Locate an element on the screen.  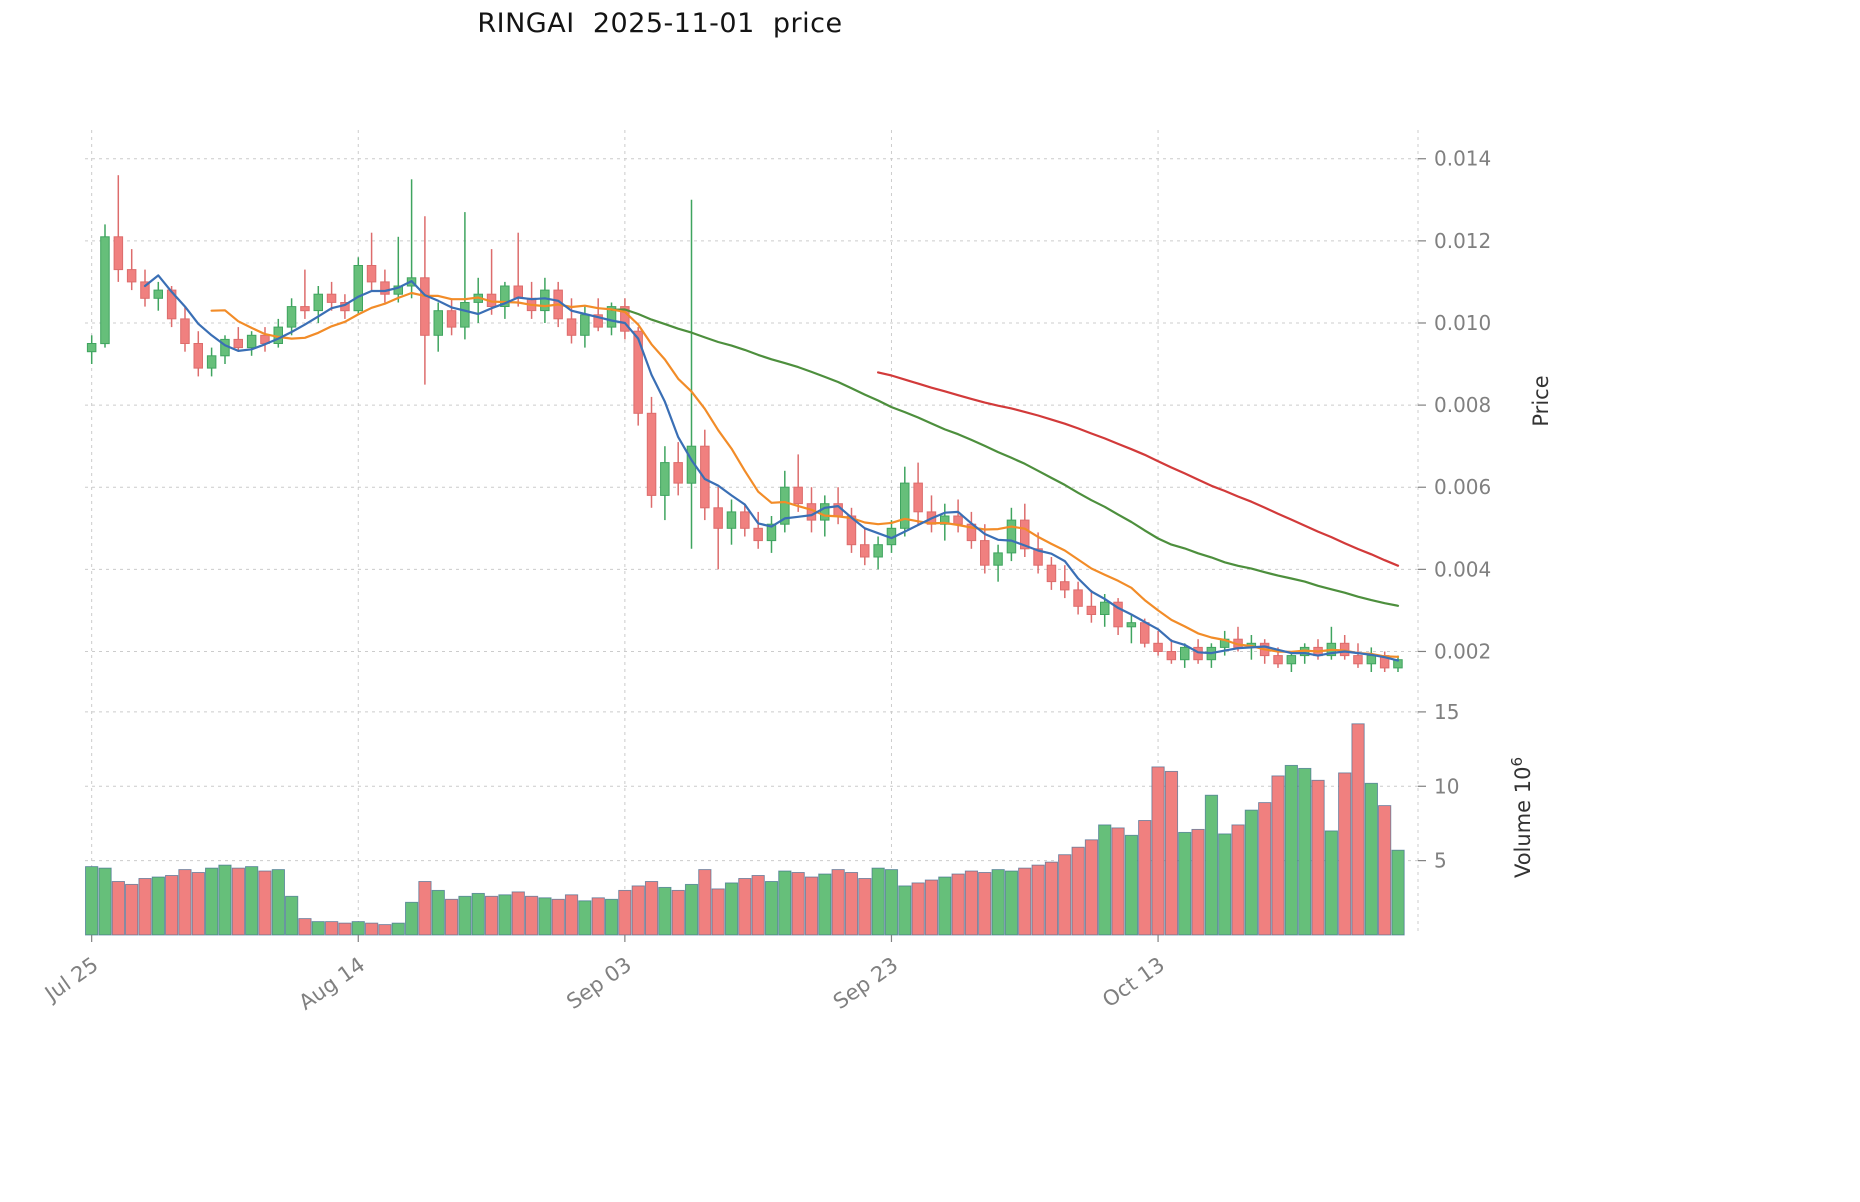
chart-title: RINGAI 2025-11-01 price is located at coordinates (660, 23).